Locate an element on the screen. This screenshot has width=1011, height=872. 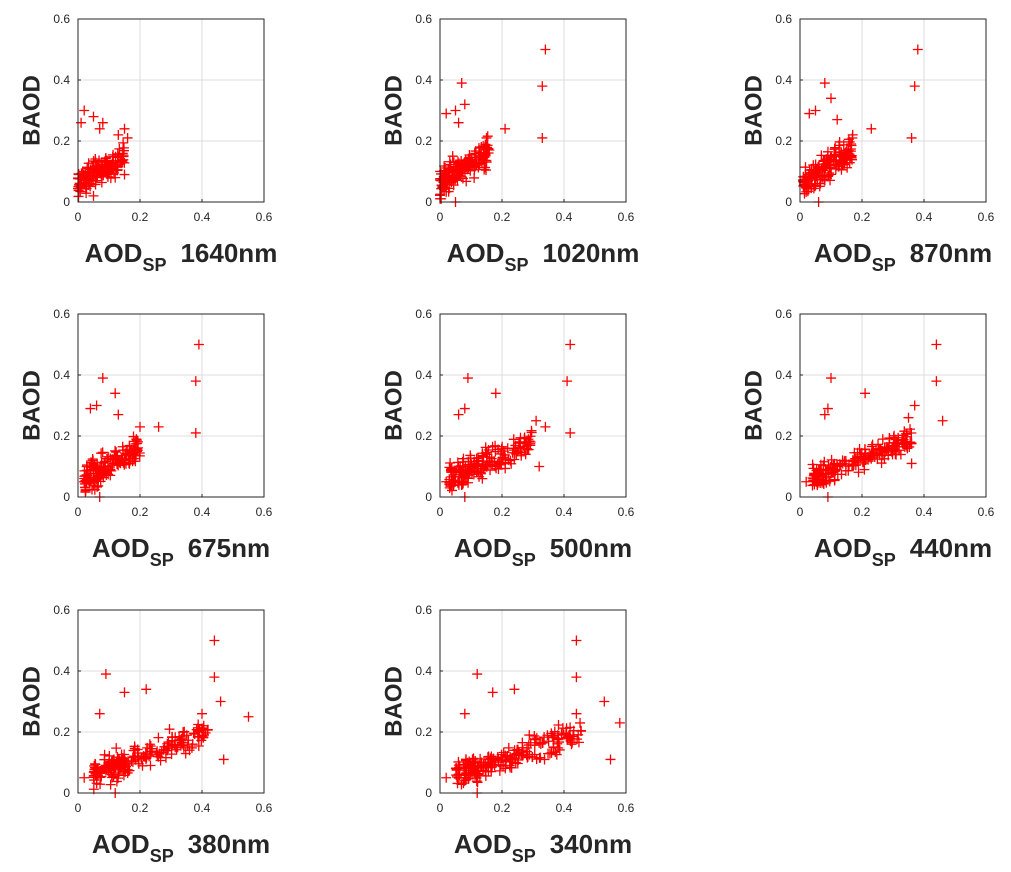
y-tick-label: 0.6 is located at coordinates (61, 610).